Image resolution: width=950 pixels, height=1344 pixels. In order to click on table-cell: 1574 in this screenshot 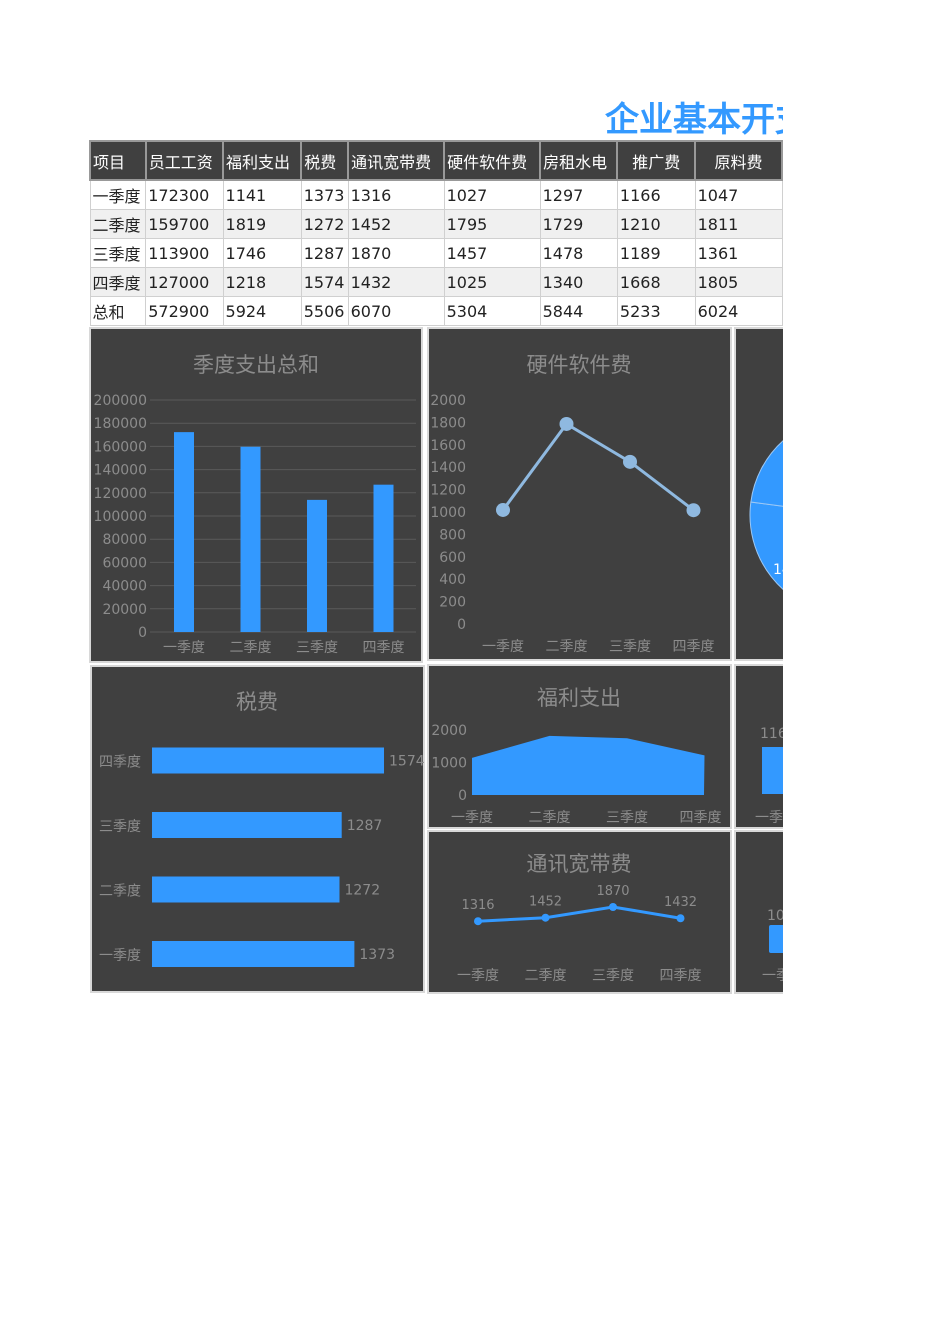, I will do `click(324, 282)`.